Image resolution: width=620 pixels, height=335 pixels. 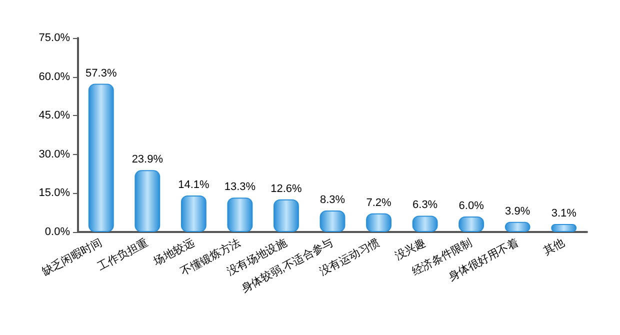 What do you see at coordinates (101, 73) in the screenshot?
I see `data-label: 57.3%` at bounding box center [101, 73].